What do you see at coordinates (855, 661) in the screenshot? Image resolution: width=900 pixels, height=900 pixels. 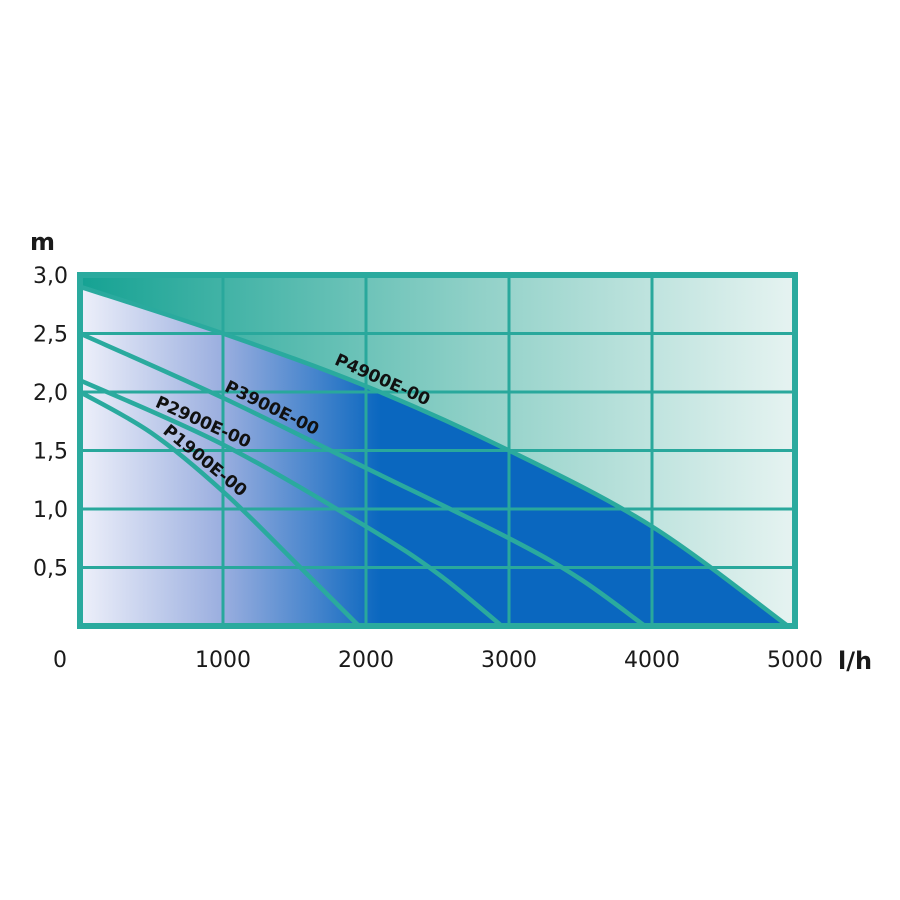 I see `x-axis-unit-label: l/h` at bounding box center [855, 661].